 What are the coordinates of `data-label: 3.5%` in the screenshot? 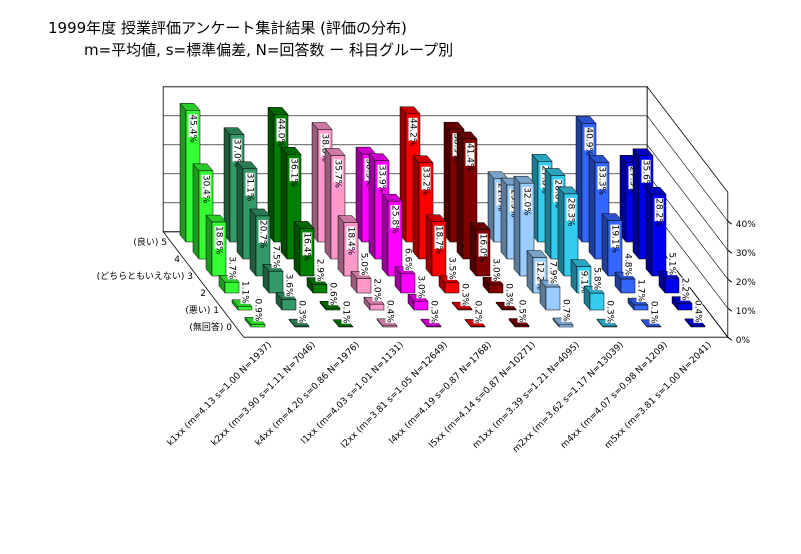 It's located at (452, 268).